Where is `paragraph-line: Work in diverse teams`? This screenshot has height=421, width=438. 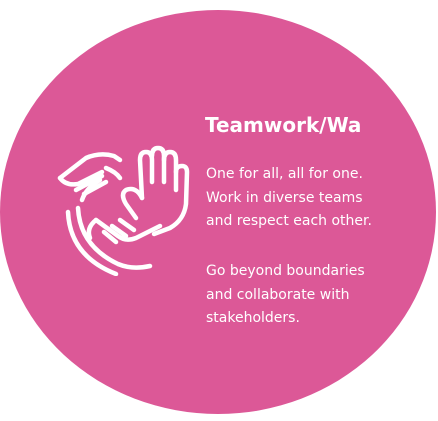
paragraph-line: Work in diverse teams is located at coordinates (284, 197).